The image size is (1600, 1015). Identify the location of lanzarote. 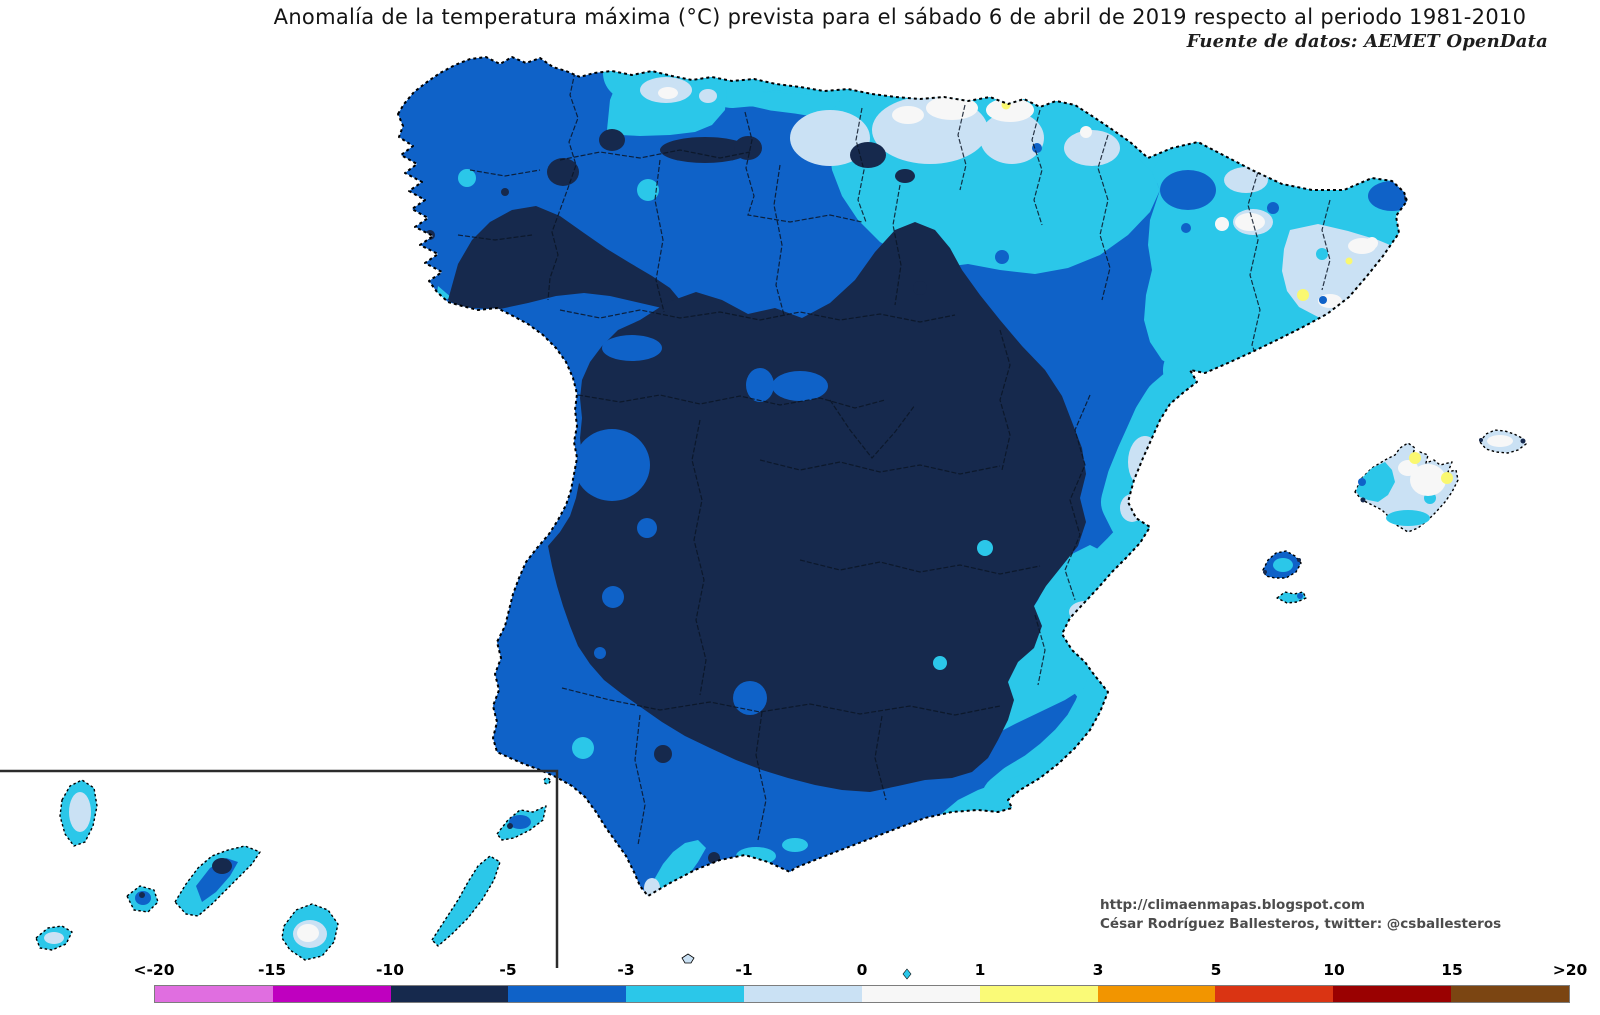
(523, 809).